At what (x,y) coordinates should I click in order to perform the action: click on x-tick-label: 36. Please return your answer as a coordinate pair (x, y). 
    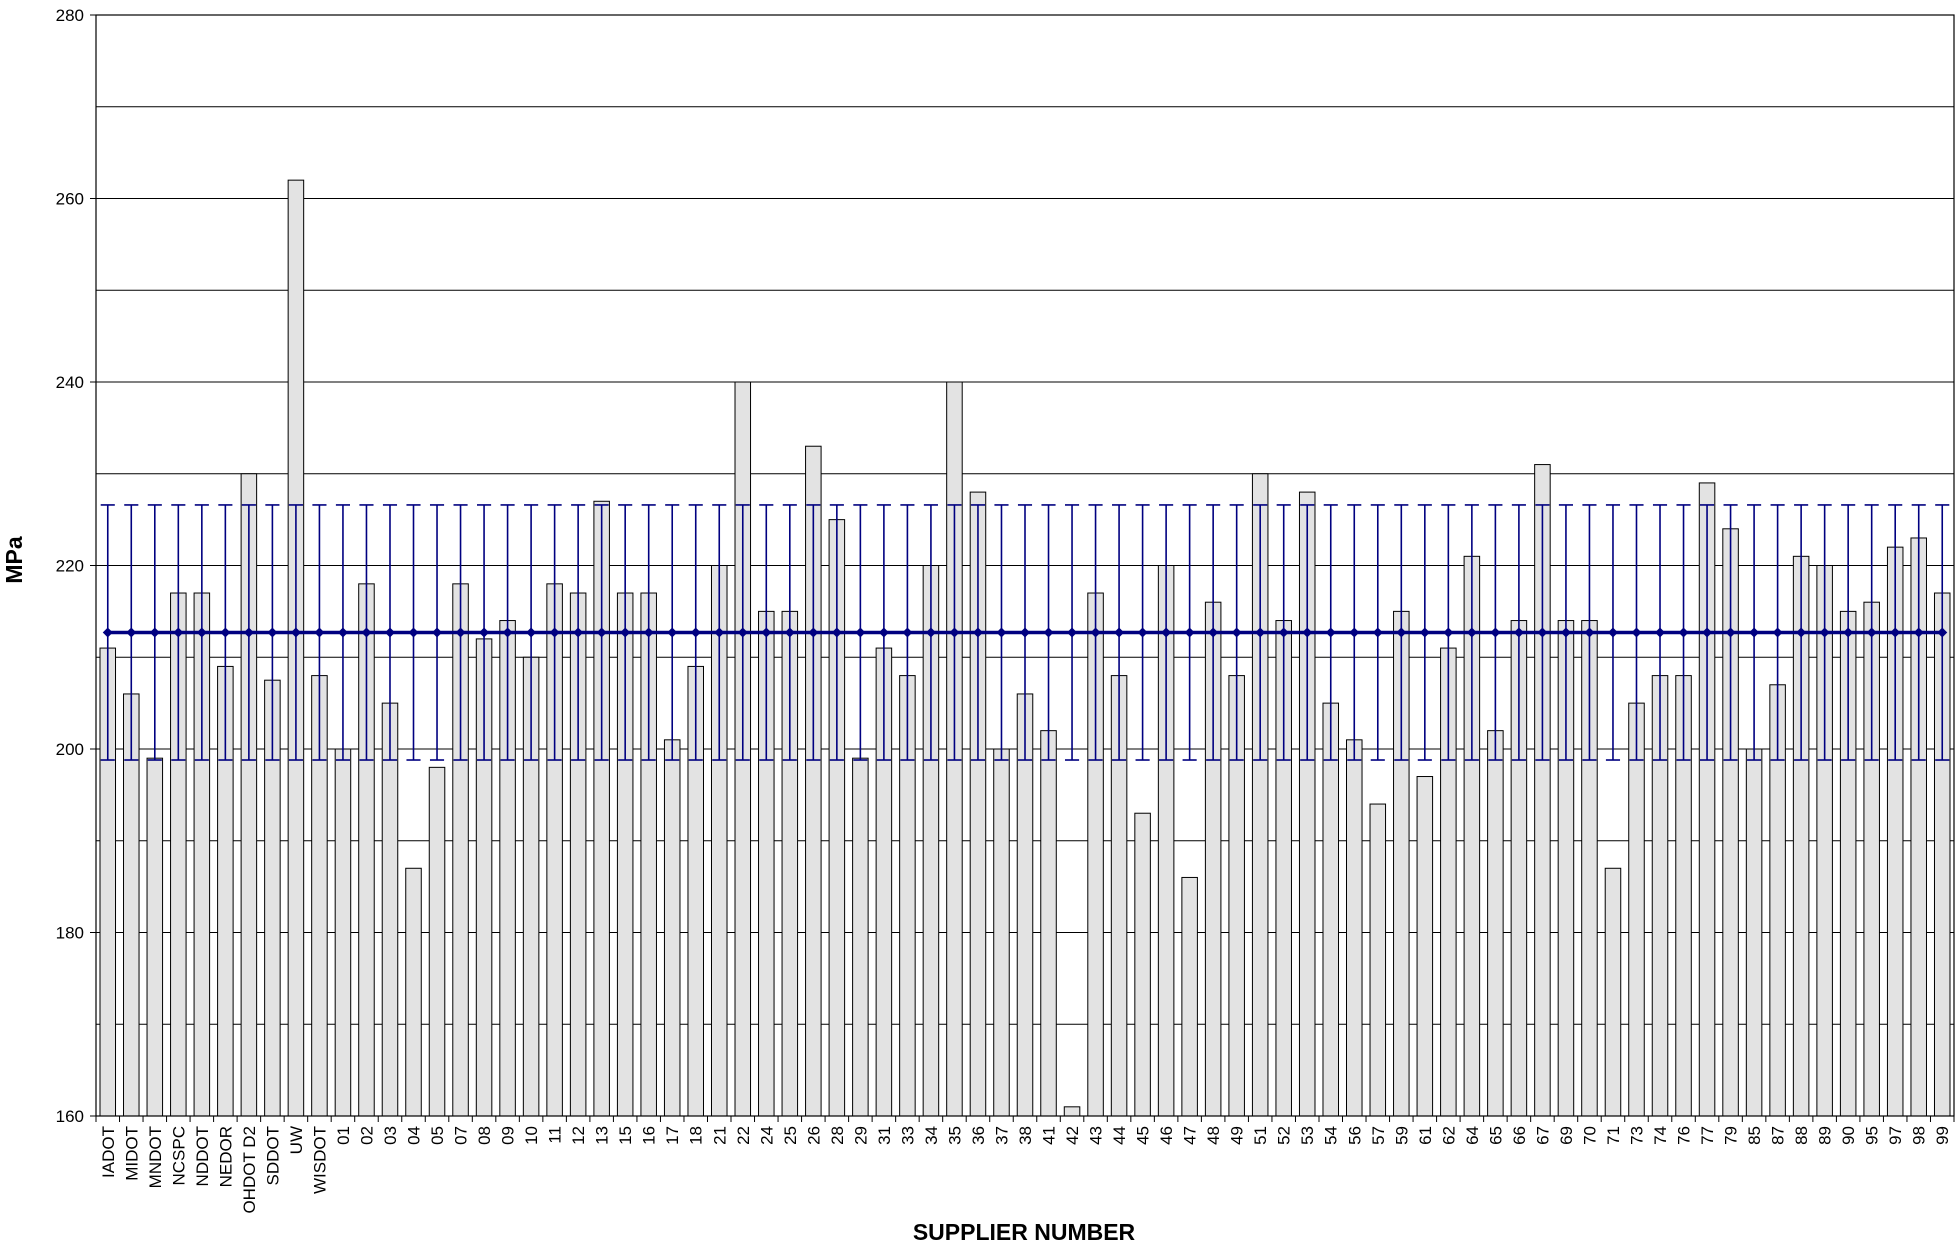
    Looking at the image, I should click on (978, 1135).